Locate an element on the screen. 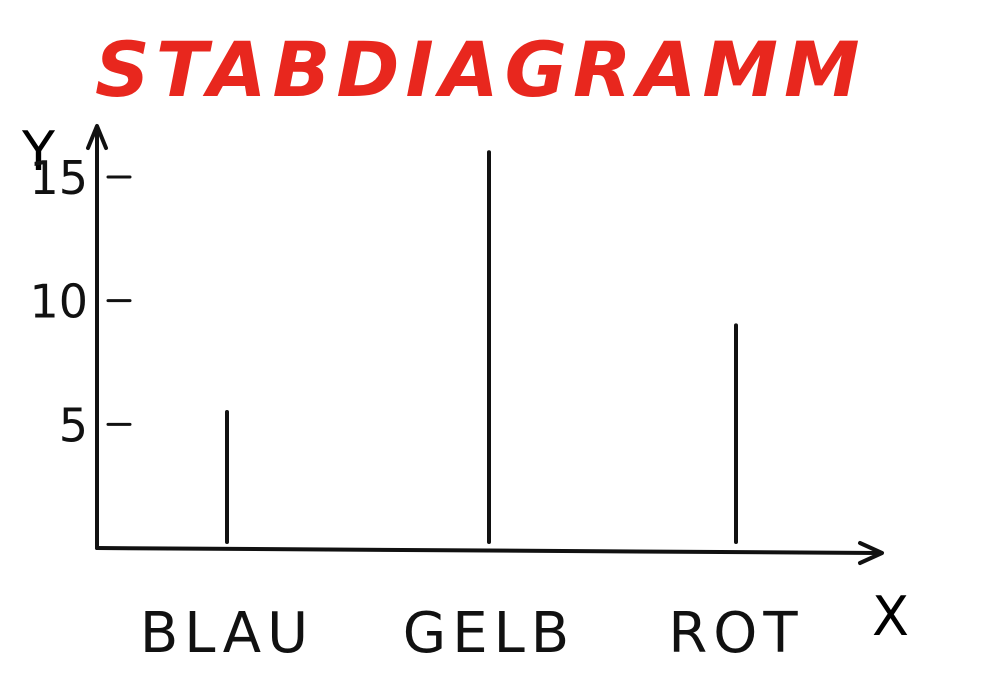 Image resolution: width=999 pixels, height=697 pixels. category-label-gelb: GELB is located at coordinates (489, 633).